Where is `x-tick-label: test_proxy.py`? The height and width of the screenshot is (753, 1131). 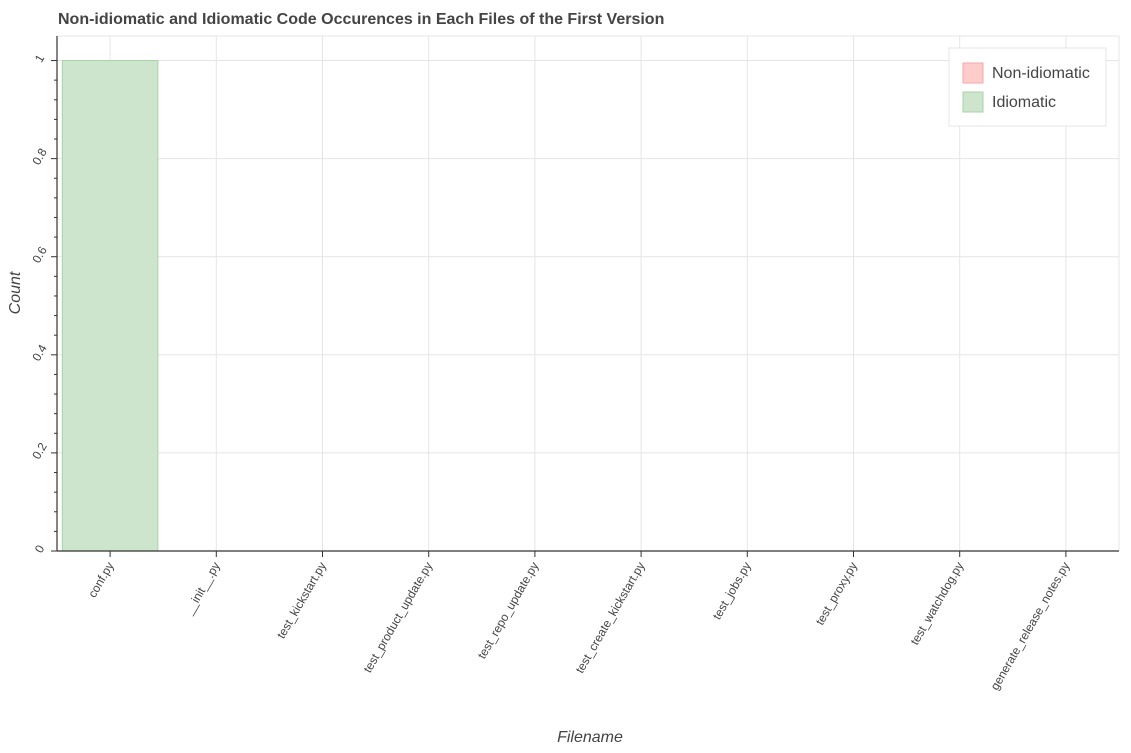 x-tick-label: test_proxy.py is located at coordinates (836, 594).